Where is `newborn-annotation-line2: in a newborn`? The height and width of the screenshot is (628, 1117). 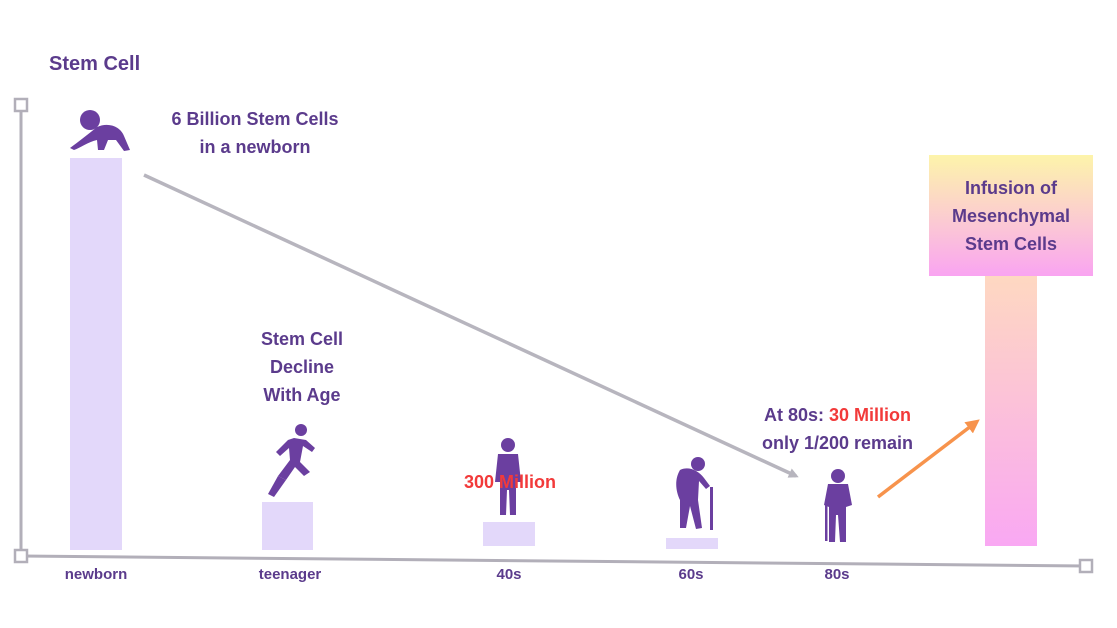
newborn-annotation-line2: in a newborn is located at coordinates (255, 147).